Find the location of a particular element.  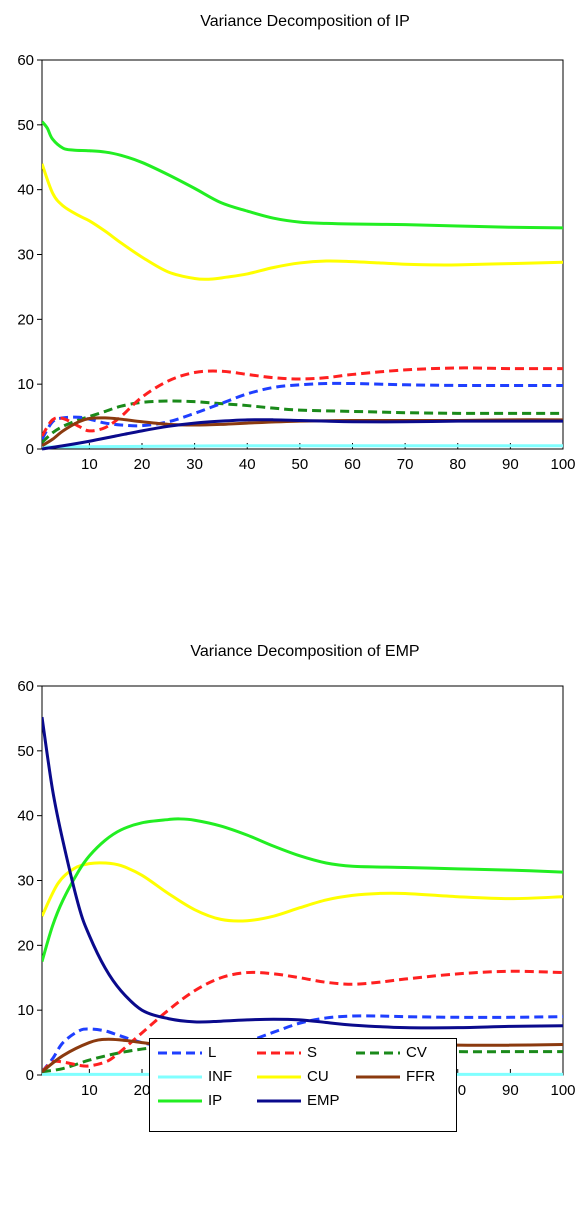

legend-label: FFR is located at coordinates (421, 1076).